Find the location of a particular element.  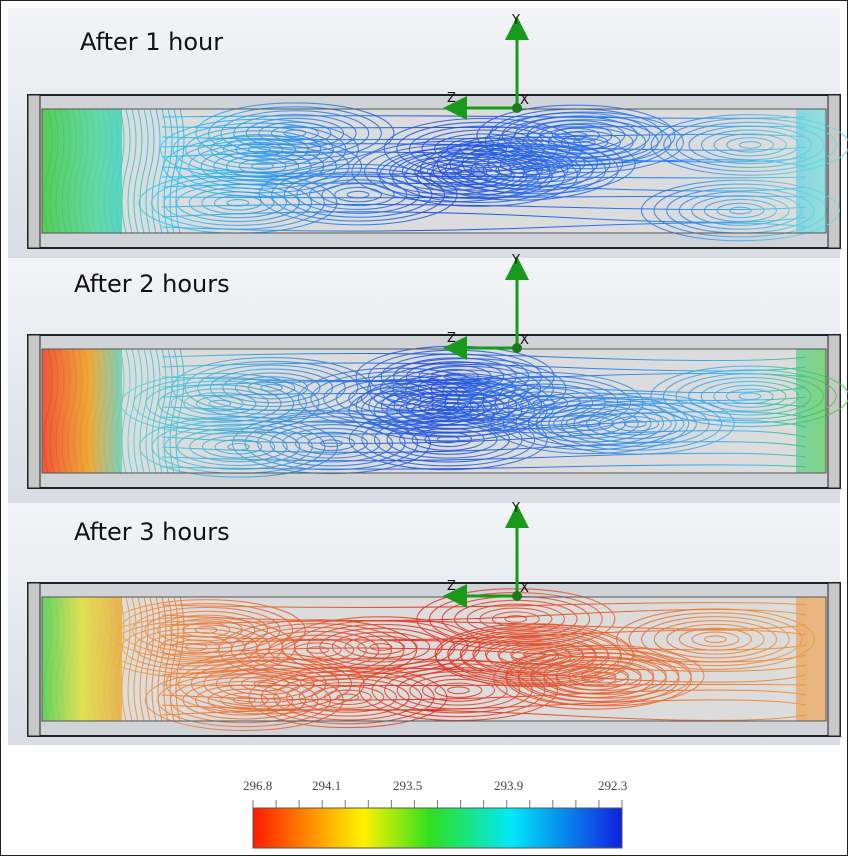

colorbar: 296.8 294.1 293.5 293.9 292.3 is located at coordinates (435, 813).